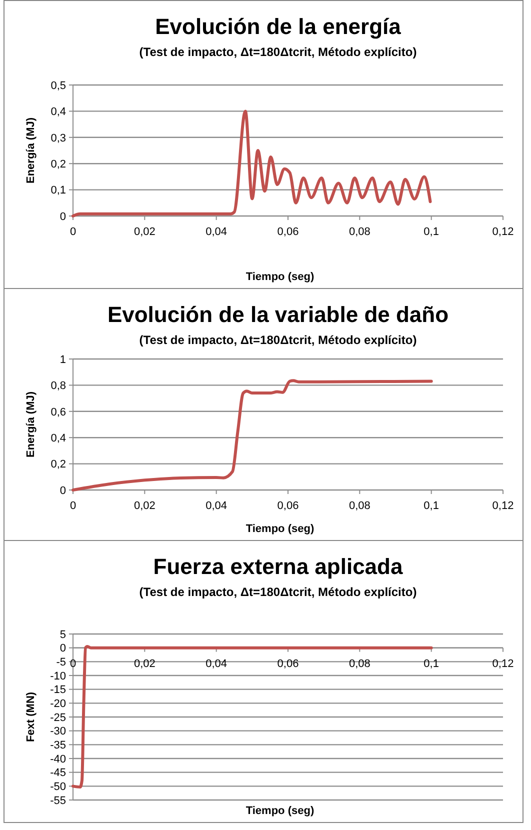 The width and height of the screenshot is (531, 830). I want to click on y-tick-label: -30, so click(58, 732).